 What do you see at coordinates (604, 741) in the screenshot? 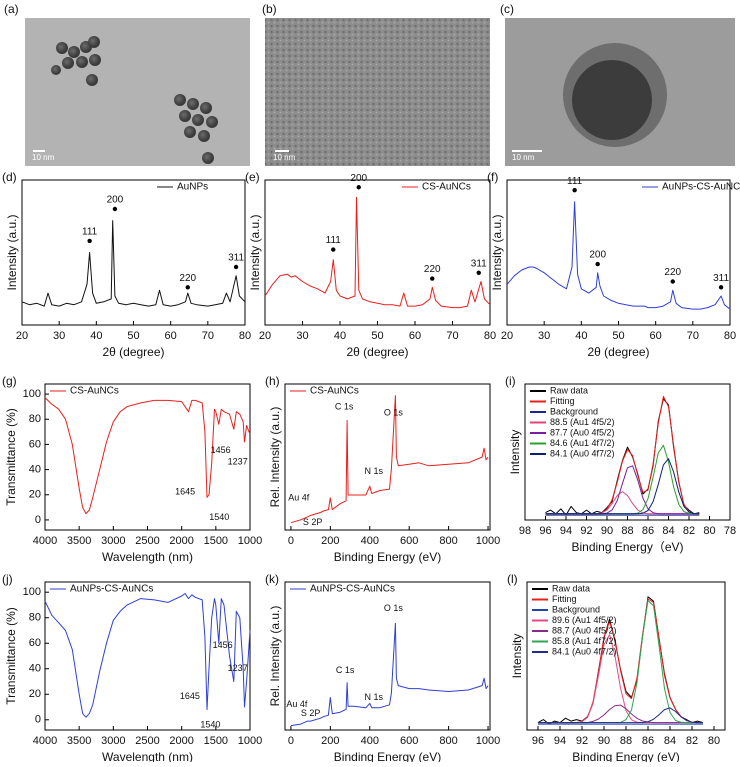
I see `x-tick-label: 90` at bounding box center [604, 741].